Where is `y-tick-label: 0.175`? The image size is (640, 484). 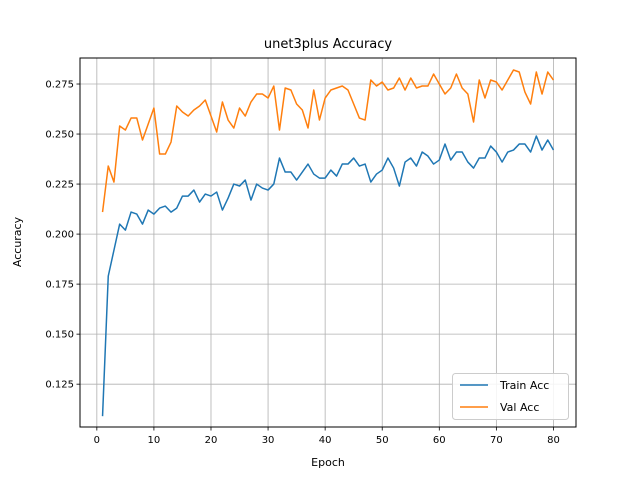
y-tick-label: 0.175 is located at coordinates (59, 285).